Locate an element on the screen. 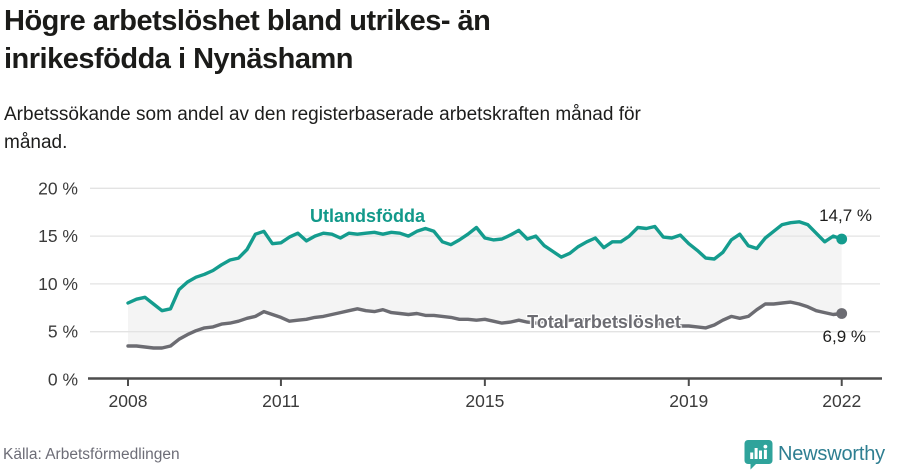 The width and height of the screenshot is (900, 474). series-label-utlandsfodda: Utlandsfödda is located at coordinates (367, 216).